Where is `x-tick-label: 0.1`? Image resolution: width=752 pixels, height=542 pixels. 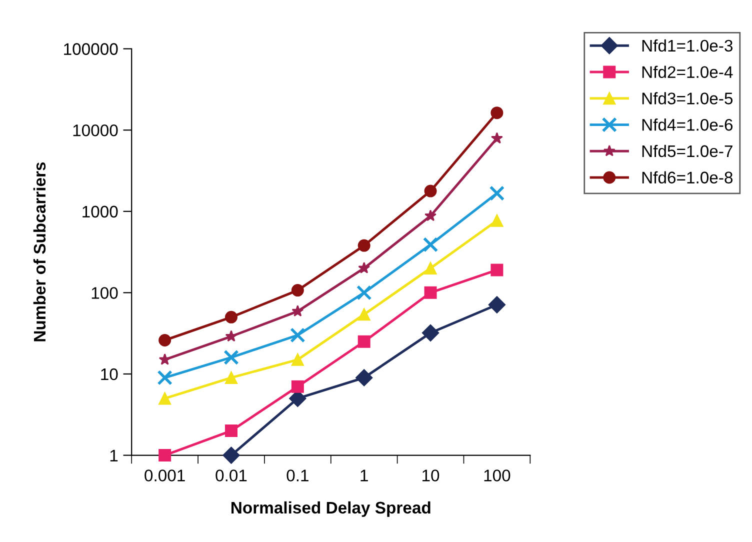 x-tick-label: 0.1 is located at coordinates (297, 476).